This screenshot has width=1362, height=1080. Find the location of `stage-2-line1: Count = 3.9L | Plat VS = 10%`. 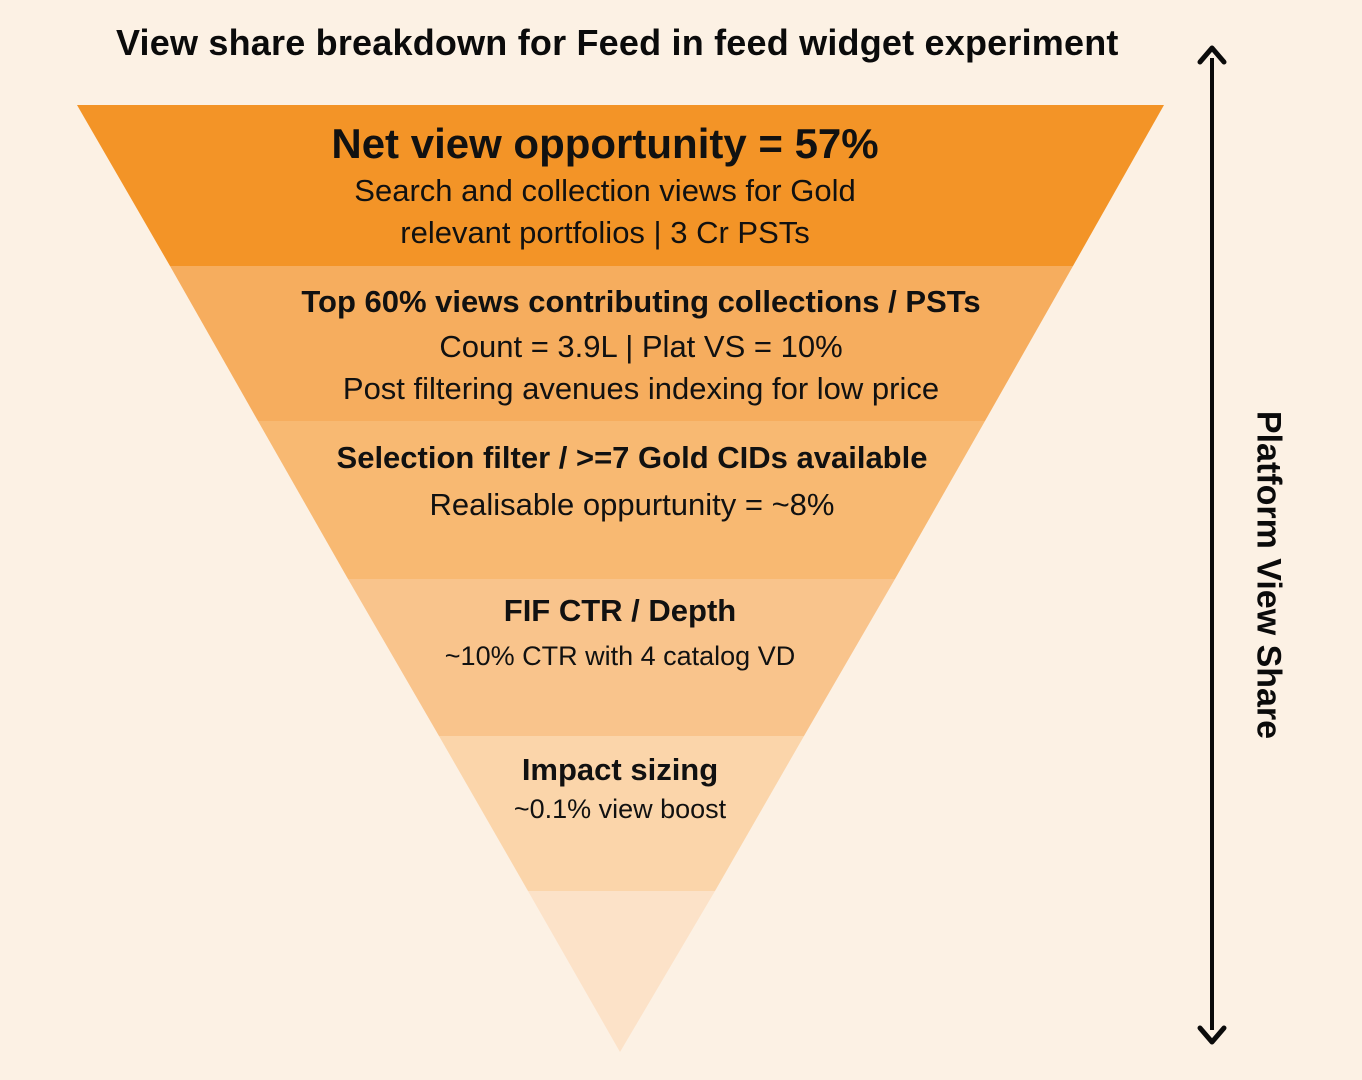

stage-2-line1: Count = 3.9L | Plat VS = 10% is located at coordinates (641, 346).